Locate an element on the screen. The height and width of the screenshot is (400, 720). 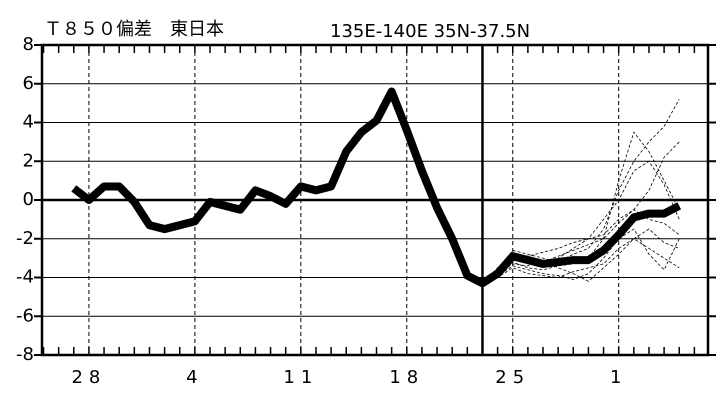
x-tick-label: 28 is located at coordinates (88, 377).